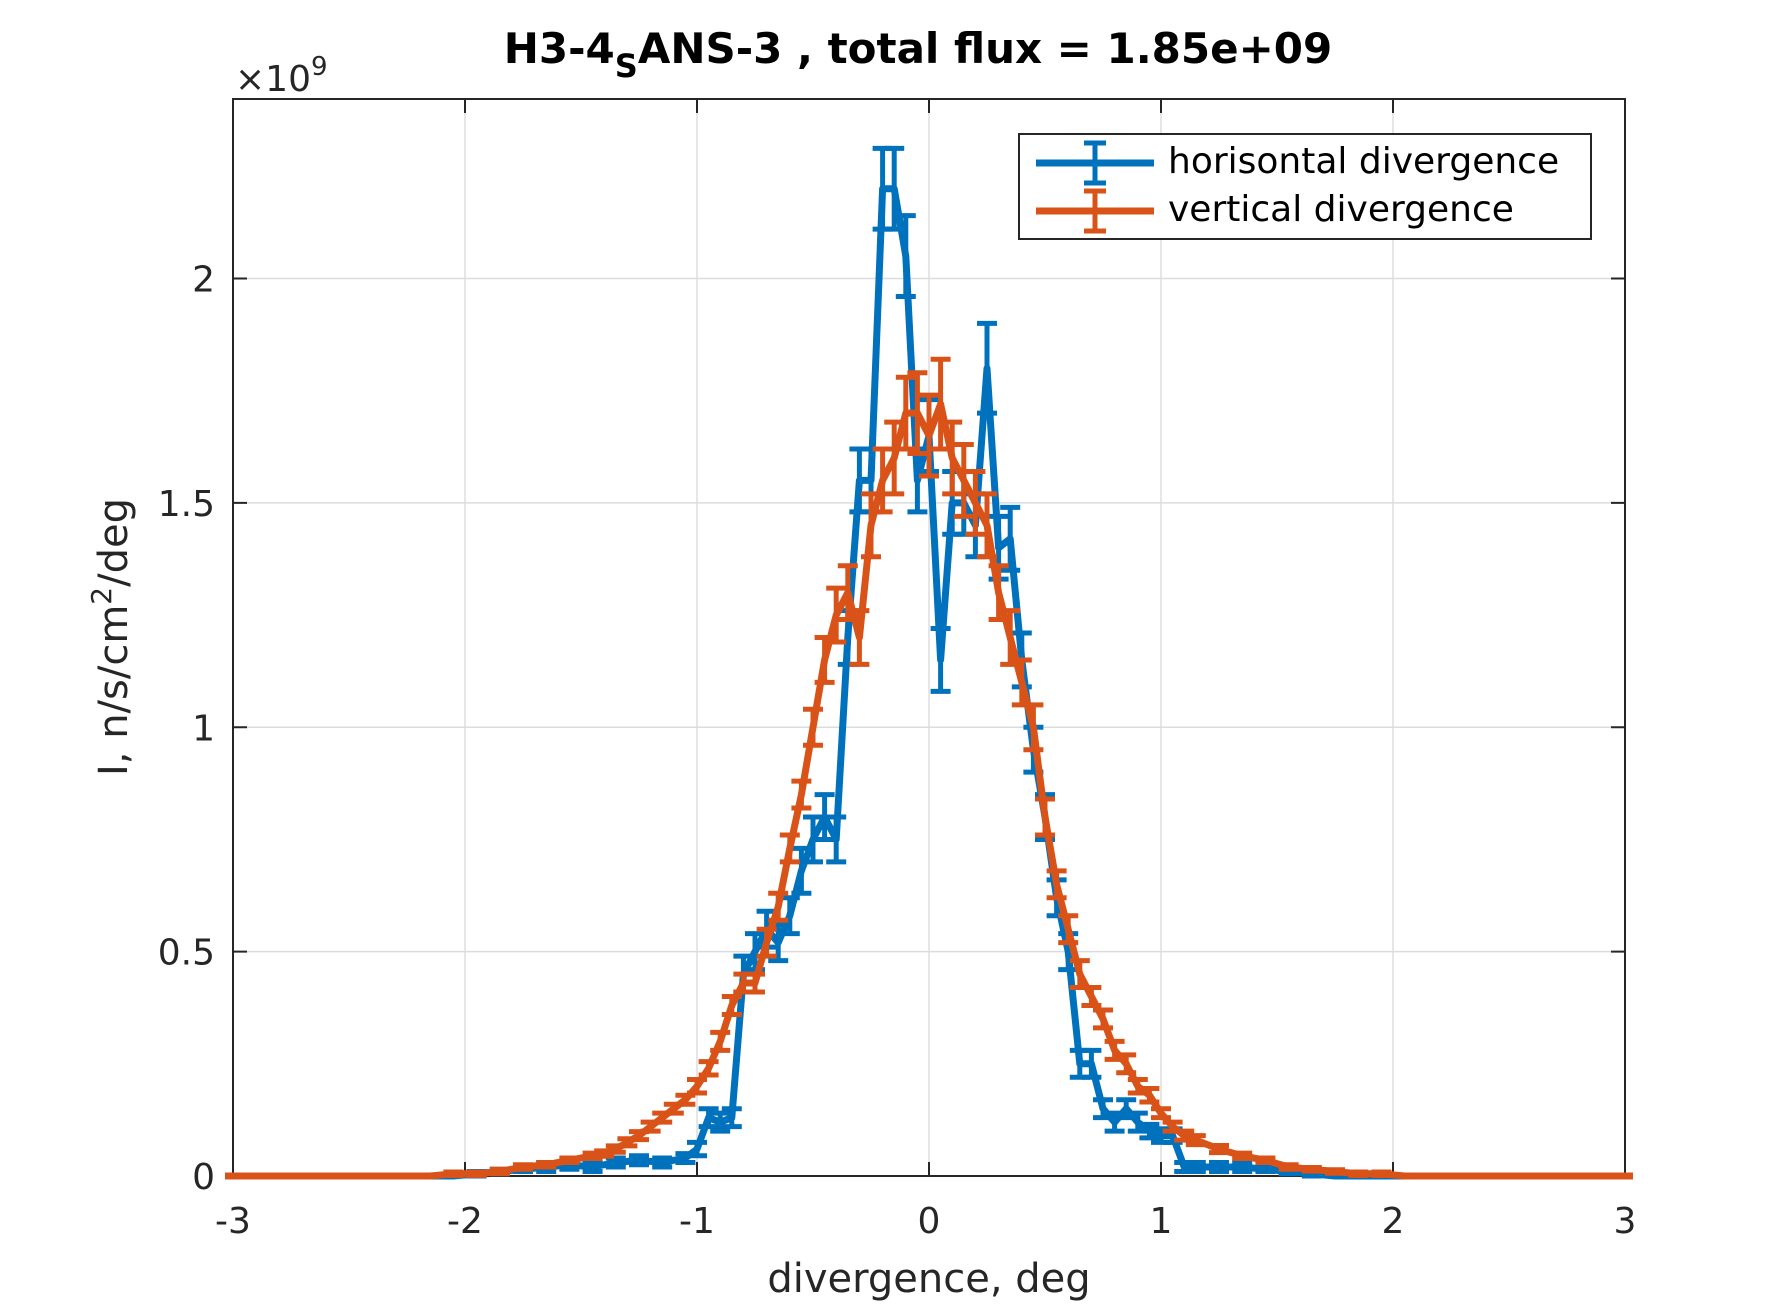 The width and height of the screenshot is (1781, 1313). Describe the element at coordinates (281, 76) in the screenshot. I see `y-multiplier: ×10⁹` at that location.